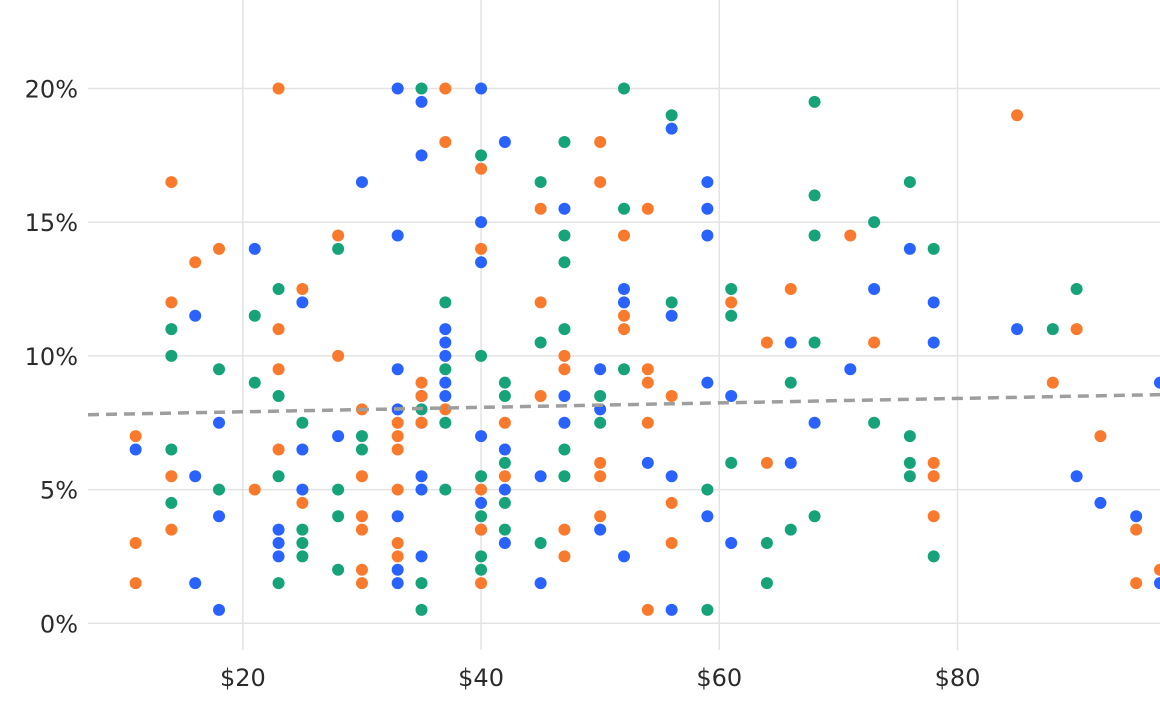 The width and height of the screenshot is (1160, 710). Describe the element at coordinates (51, 89) in the screenshot. I see `y-tick-label: 20%` at that location.